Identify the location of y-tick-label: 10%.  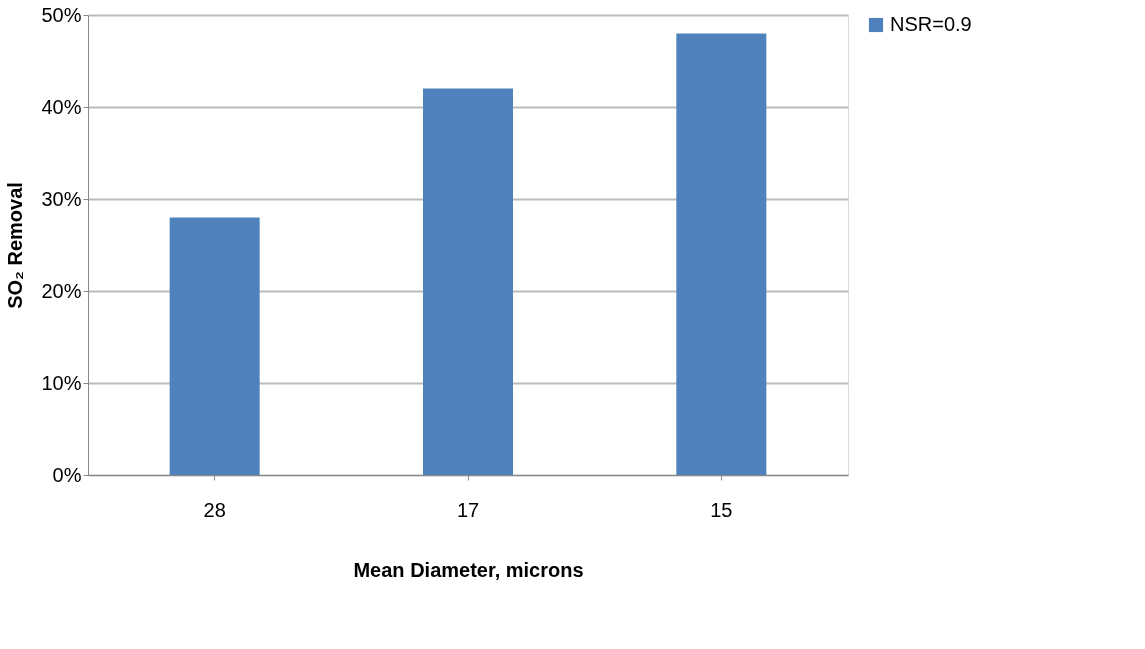
(61, 382).